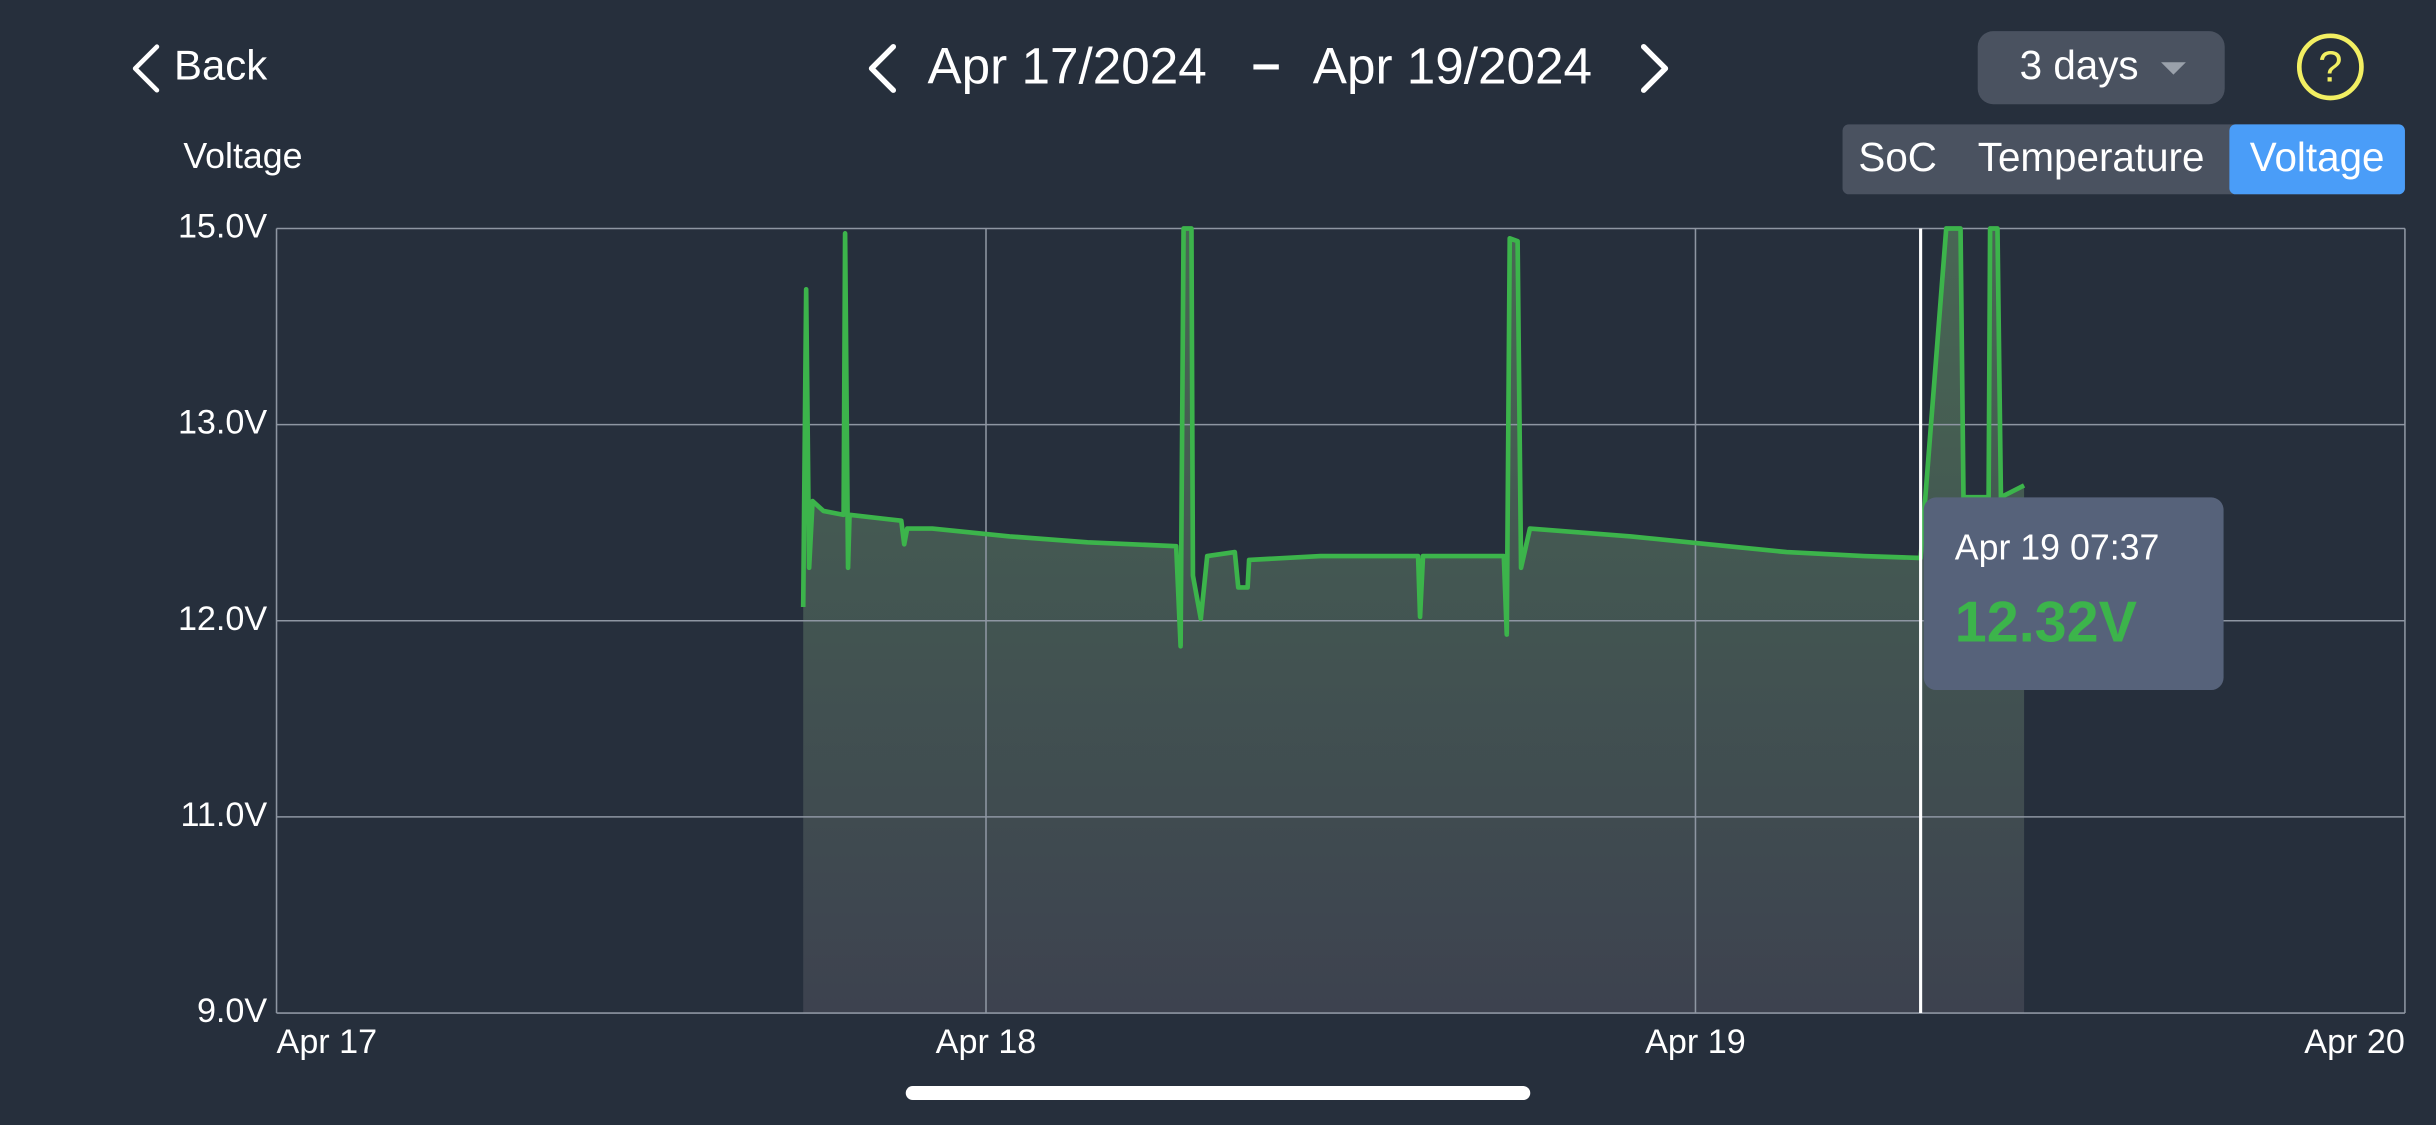 Image resolution: width=2436 pixels, height=1125 pixels. I want to click on y-tick-label: 15.0V, so click(222, 227).